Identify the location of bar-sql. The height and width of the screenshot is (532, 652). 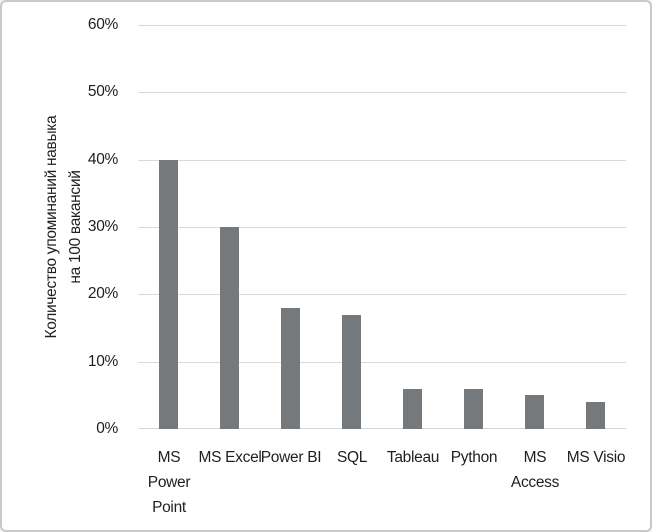
(351, 372).